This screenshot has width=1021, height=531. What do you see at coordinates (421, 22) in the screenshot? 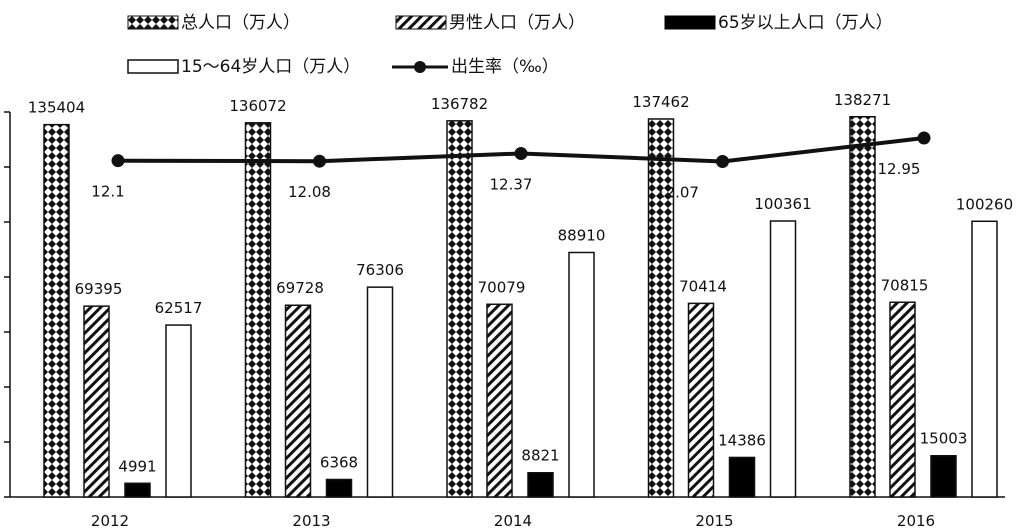
I see `legend-swatch-male` at bounding box center [421, 22].